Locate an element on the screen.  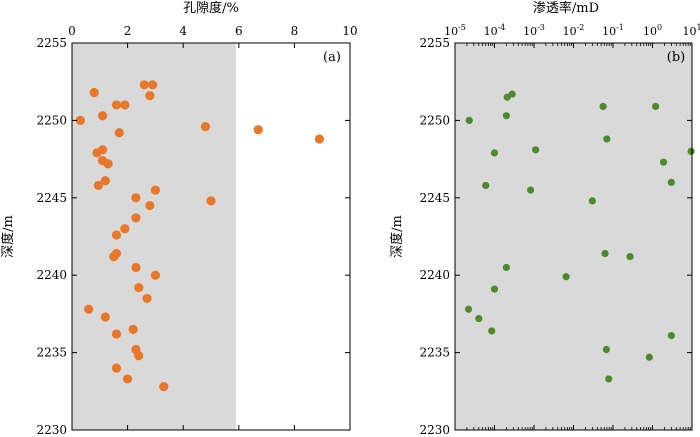
x-tick-label: 10¹ is located at coordinates (691, 30).